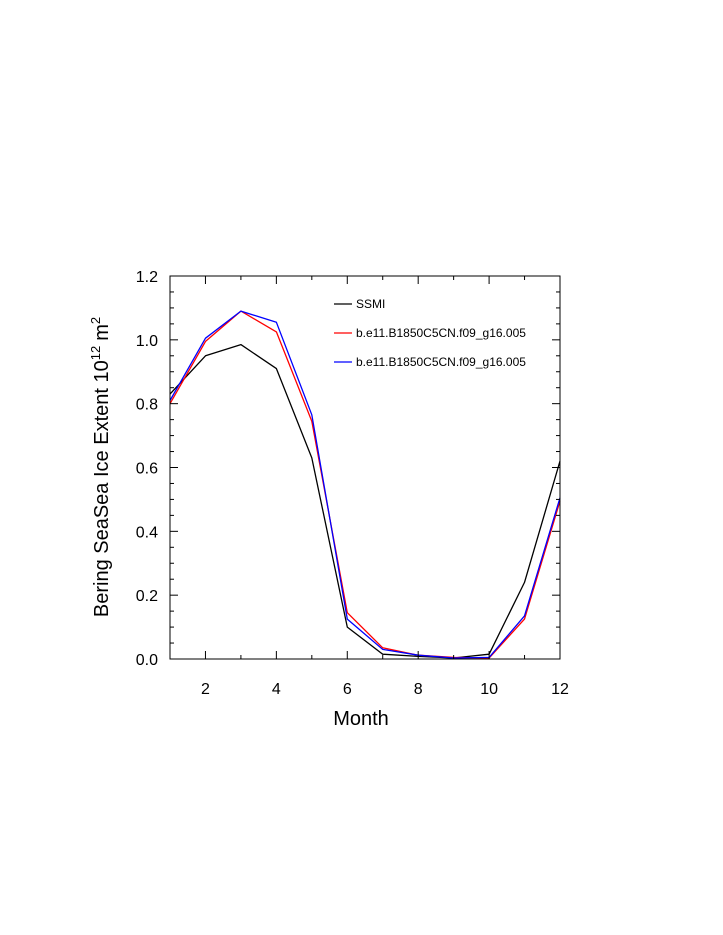  I want to click on y-tick-label: 0.8, so click(147, 405).